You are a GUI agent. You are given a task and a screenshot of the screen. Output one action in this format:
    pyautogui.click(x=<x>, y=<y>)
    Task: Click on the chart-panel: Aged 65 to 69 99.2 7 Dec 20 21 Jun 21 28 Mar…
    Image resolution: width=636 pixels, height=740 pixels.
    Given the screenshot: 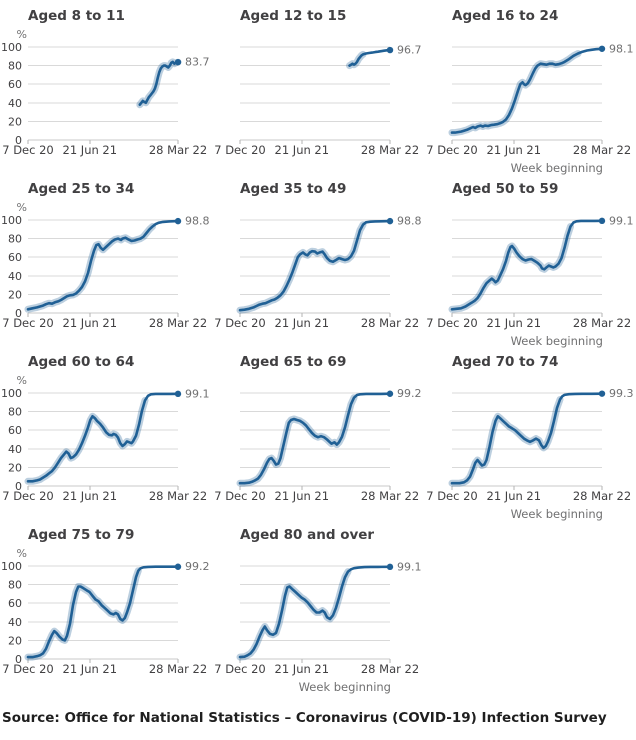 What is the action you would take?
    pyautogui.click(x=318, y=436)
    